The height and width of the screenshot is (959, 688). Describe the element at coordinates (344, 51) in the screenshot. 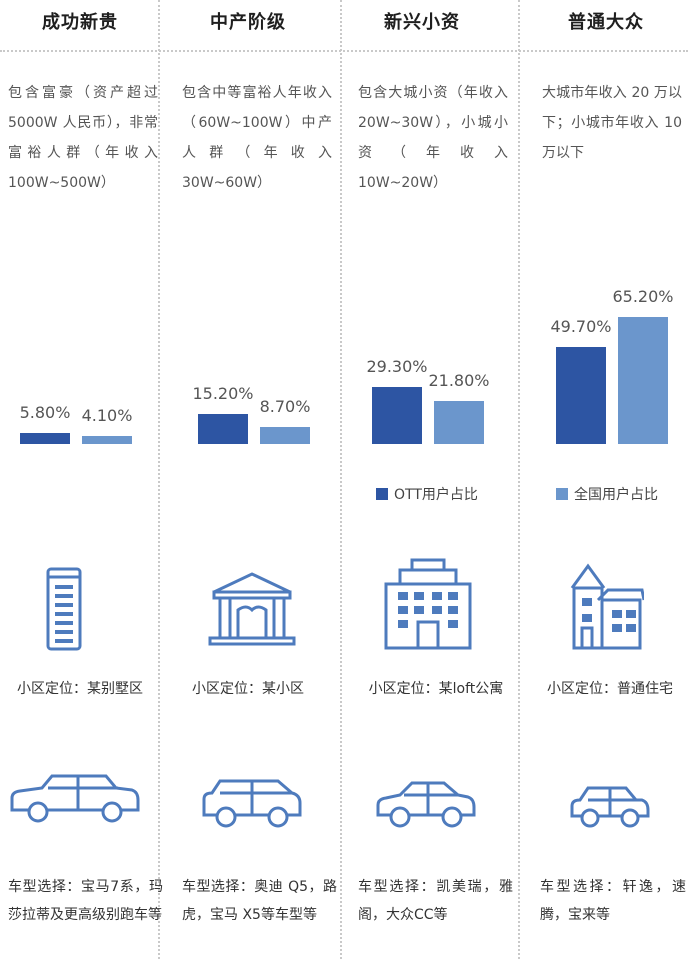

I see `header-divider` at that location.